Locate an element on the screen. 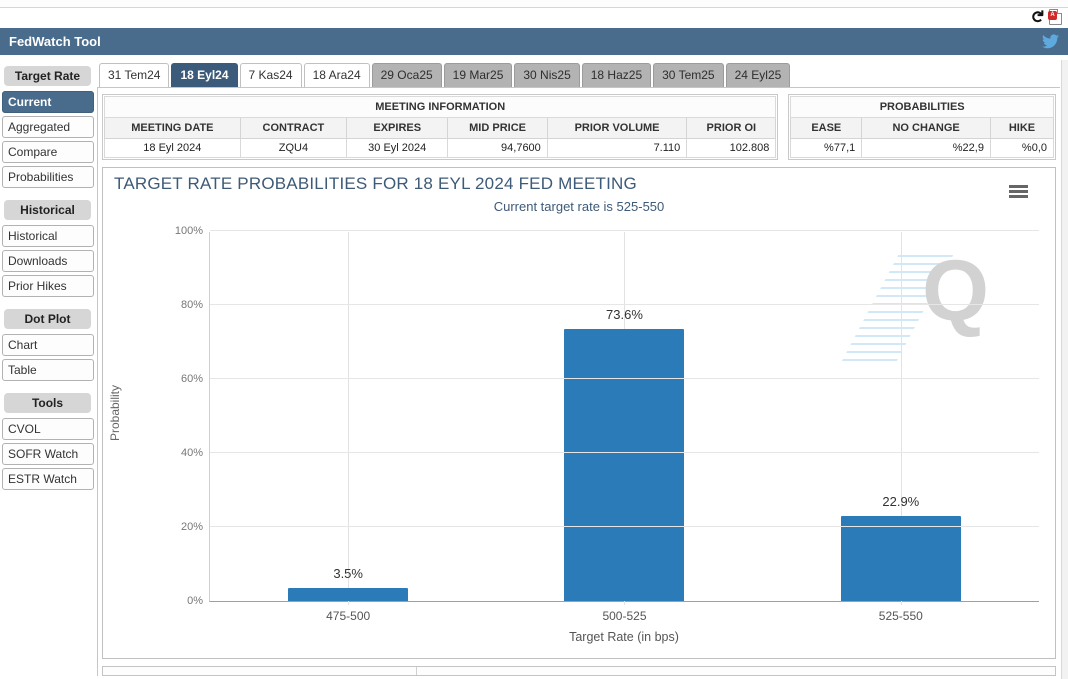 The width and height of the screenshot is (1068, 679). tab-31-tem24: 31 Tem24 is located at coordinates (134, 75).